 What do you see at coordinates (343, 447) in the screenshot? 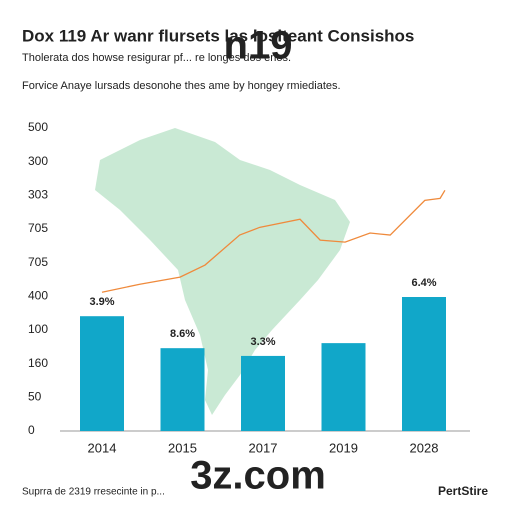
I see `x-tick-label: 2019` at bounding box center [343, 447].